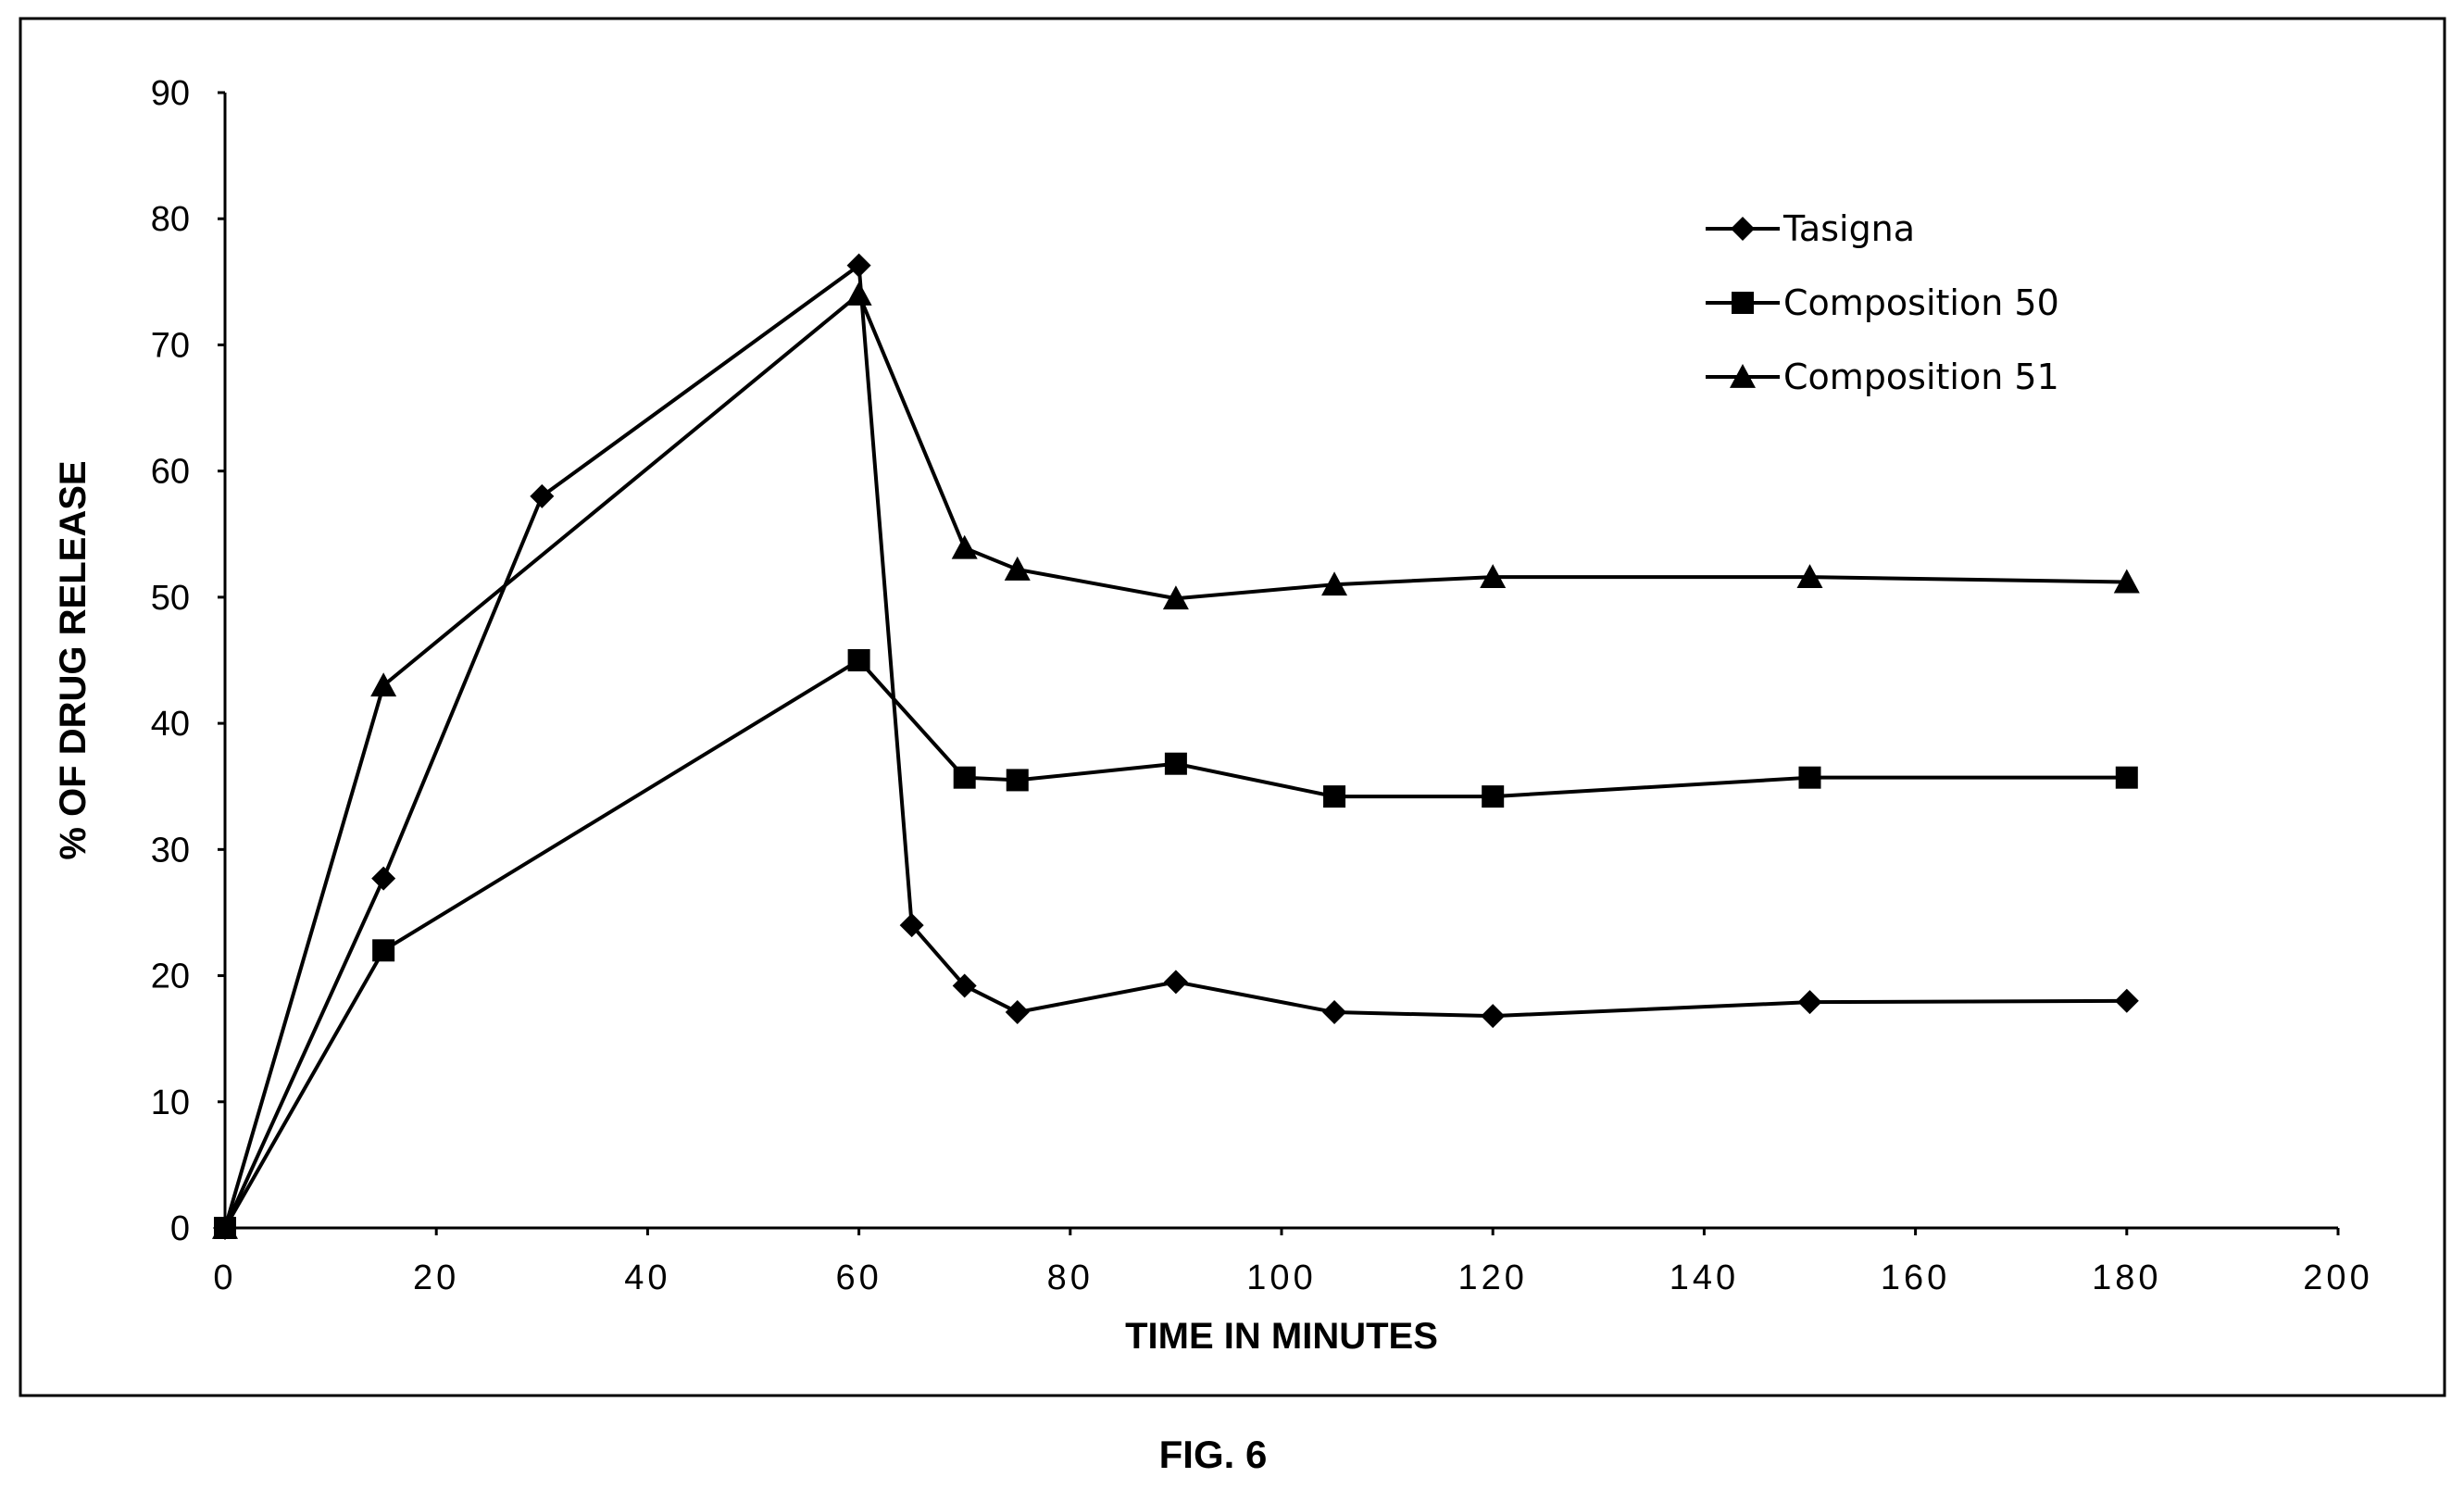 This screenshot has width=2464, height=1490. I want to click on x-tick-label: 200, so click(2337, 1277).